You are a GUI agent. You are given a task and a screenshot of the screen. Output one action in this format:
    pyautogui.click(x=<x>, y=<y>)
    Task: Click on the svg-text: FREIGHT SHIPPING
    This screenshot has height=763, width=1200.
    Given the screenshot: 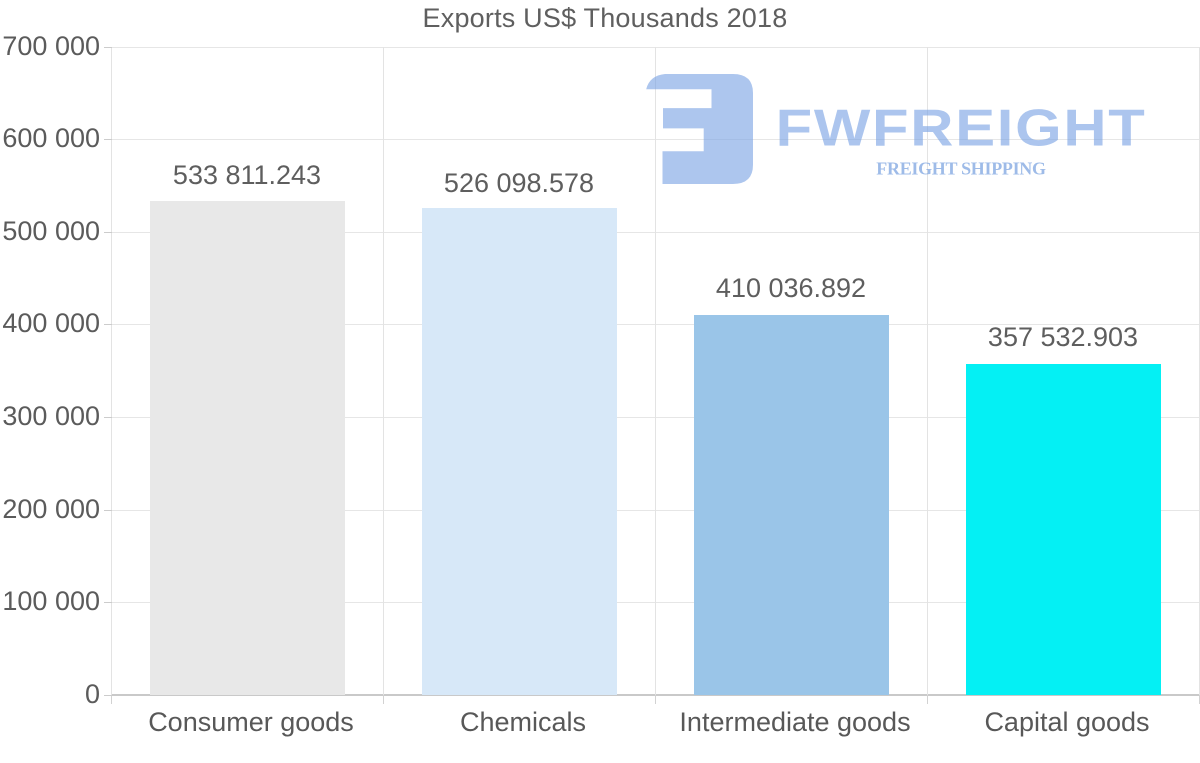 What is the action you would take?
    pyautogui.click(x=961, y=169)
    